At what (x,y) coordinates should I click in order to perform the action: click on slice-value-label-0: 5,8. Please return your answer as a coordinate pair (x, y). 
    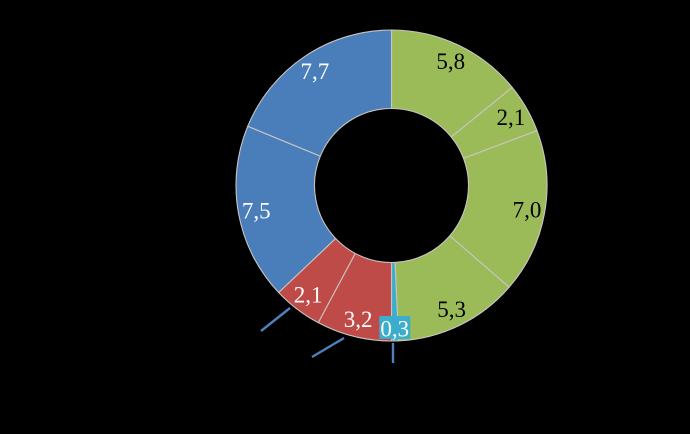
    Looking at the image, I should click on (450, 61).